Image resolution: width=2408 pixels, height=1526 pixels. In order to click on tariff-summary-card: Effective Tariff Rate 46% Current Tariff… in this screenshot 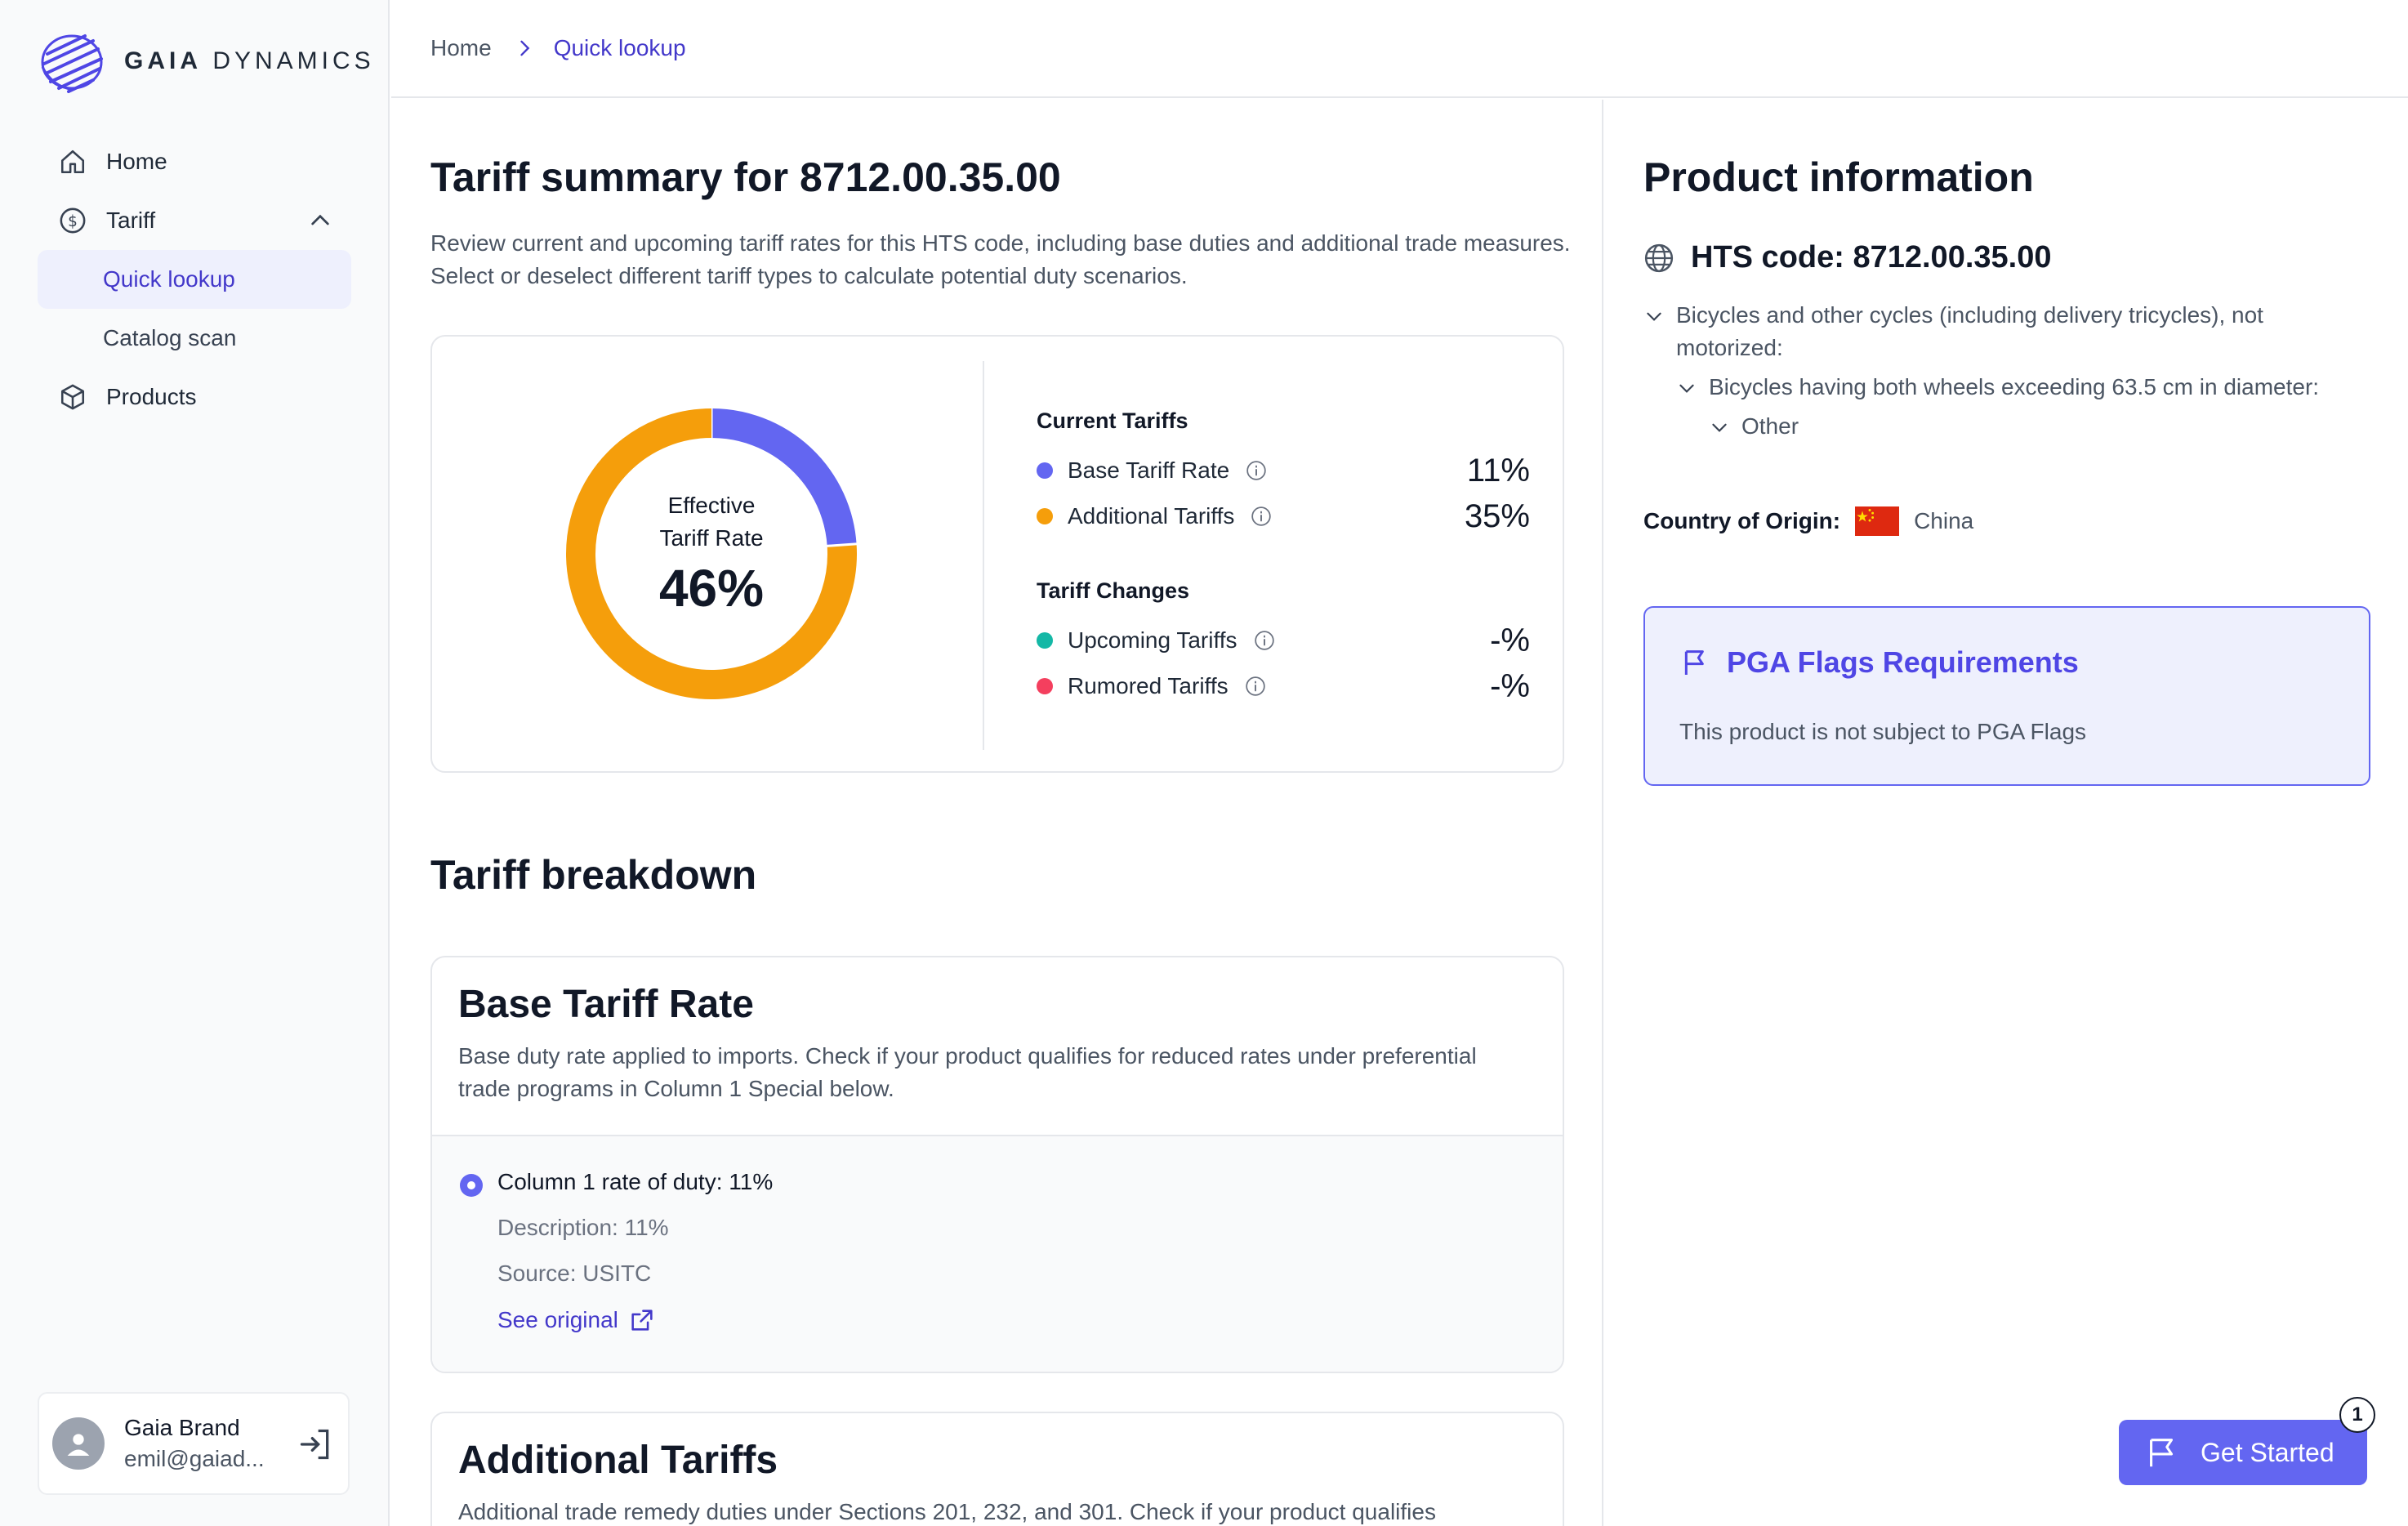, I will do `click(997, 554)`.